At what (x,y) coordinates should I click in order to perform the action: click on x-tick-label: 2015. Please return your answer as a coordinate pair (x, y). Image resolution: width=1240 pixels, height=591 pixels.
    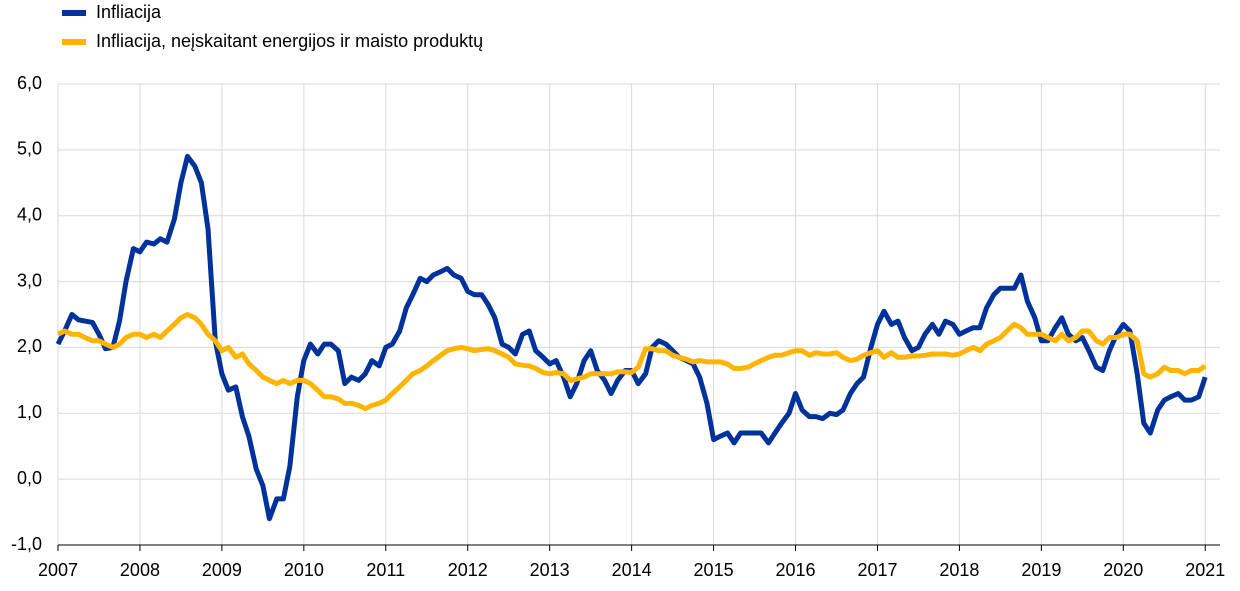
    Looking at the image, I should click on (714, 570).